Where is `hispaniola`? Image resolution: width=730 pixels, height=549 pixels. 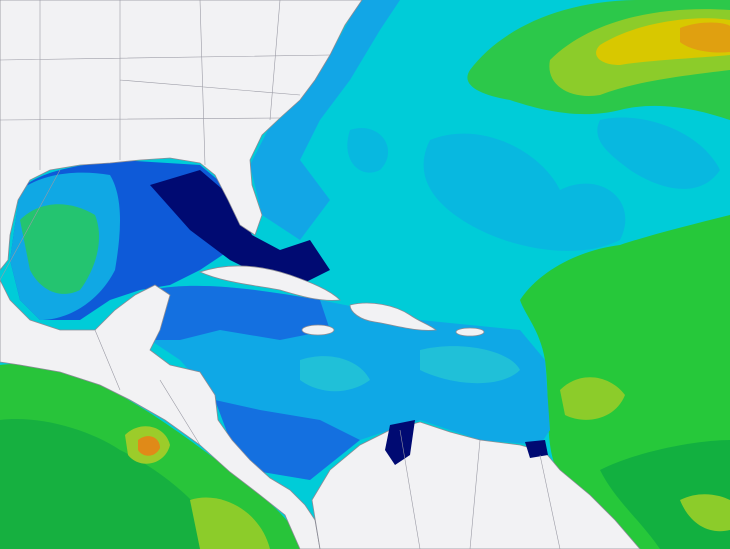 hispaniola is located at coordinates (393, 316).